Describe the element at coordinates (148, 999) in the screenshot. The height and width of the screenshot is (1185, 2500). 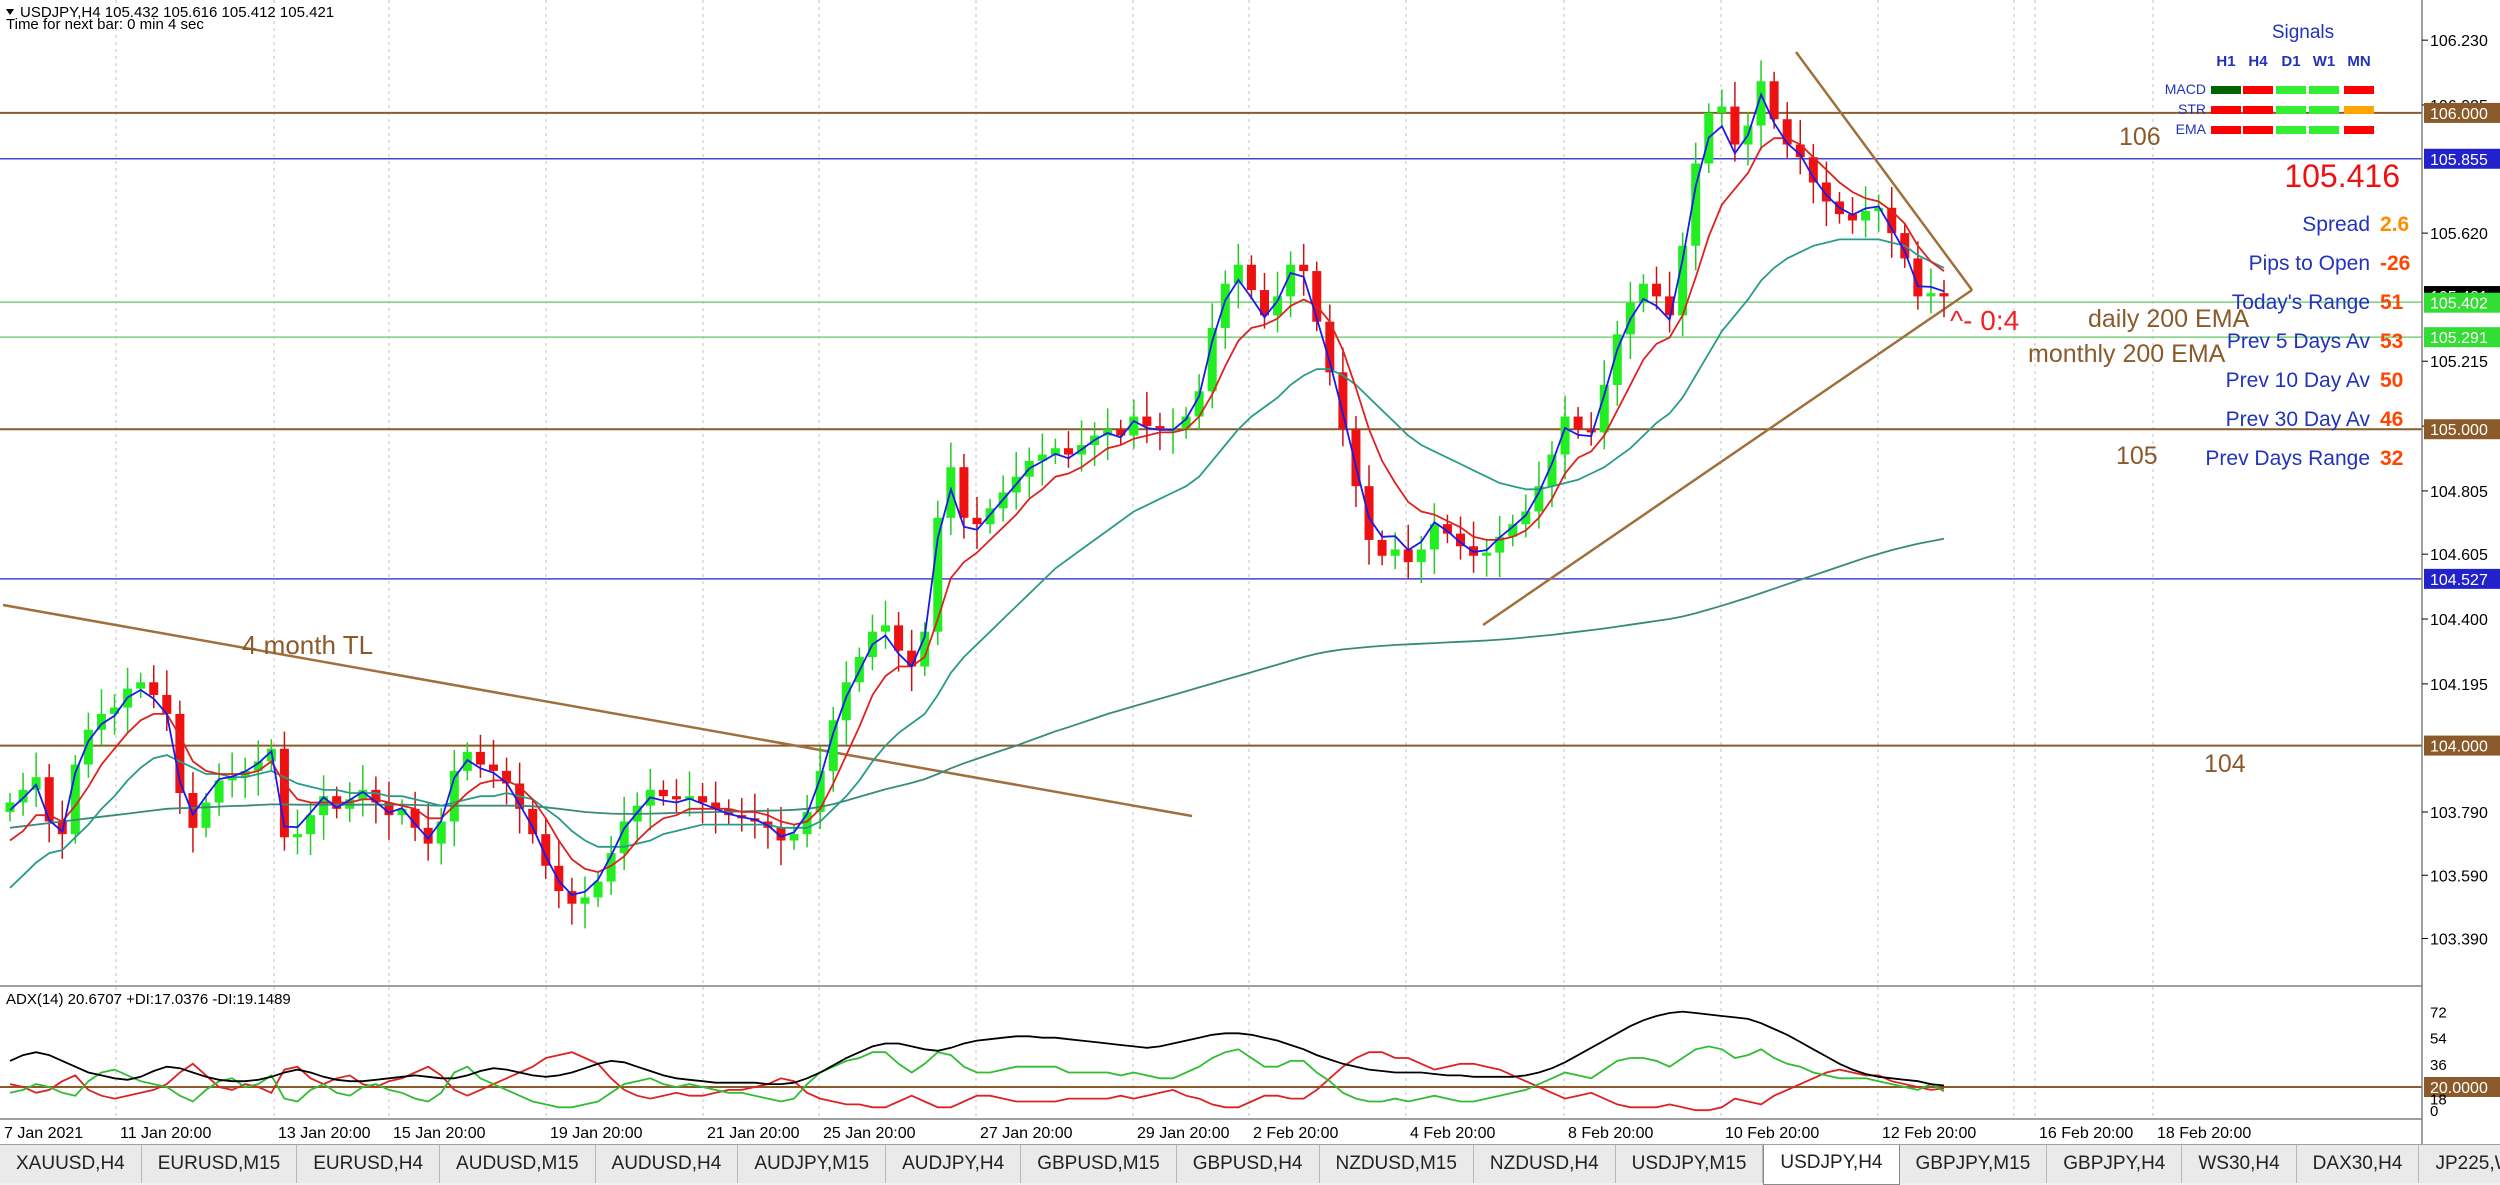
I see `adx-label: ADX(14) 20.6707 +DI:17.0376 -DI:19.1489` at that location.